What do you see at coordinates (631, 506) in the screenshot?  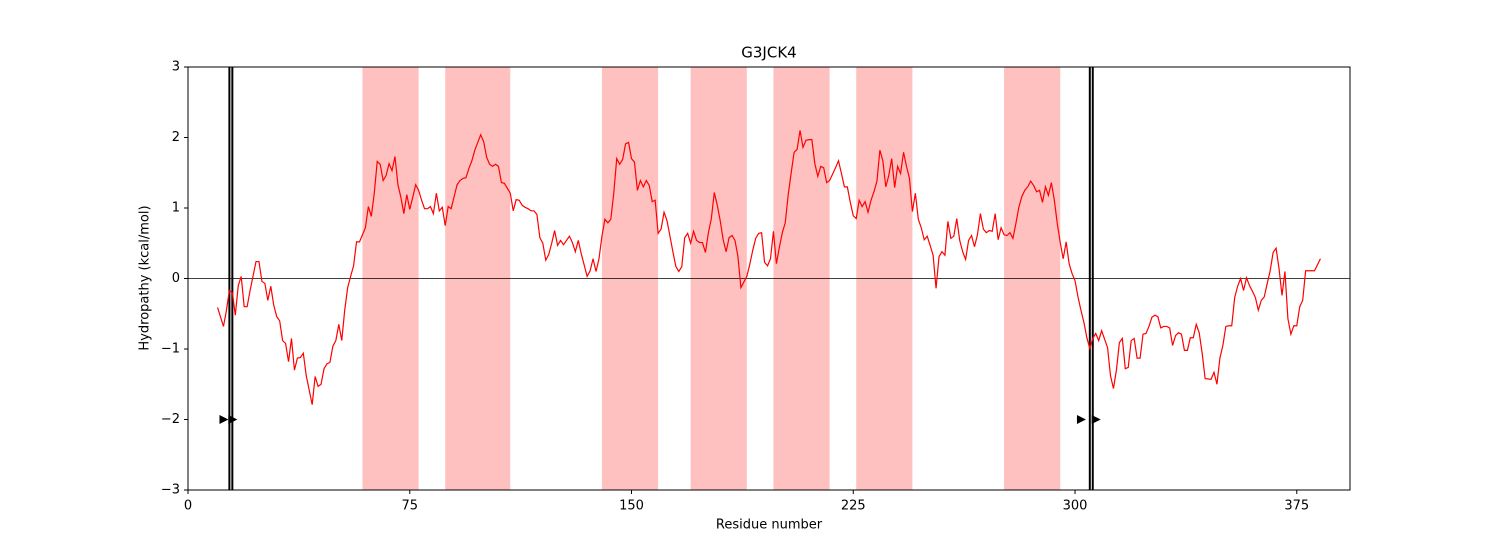 I see `x-tick-label: 150` at bounding box center [631, 506].